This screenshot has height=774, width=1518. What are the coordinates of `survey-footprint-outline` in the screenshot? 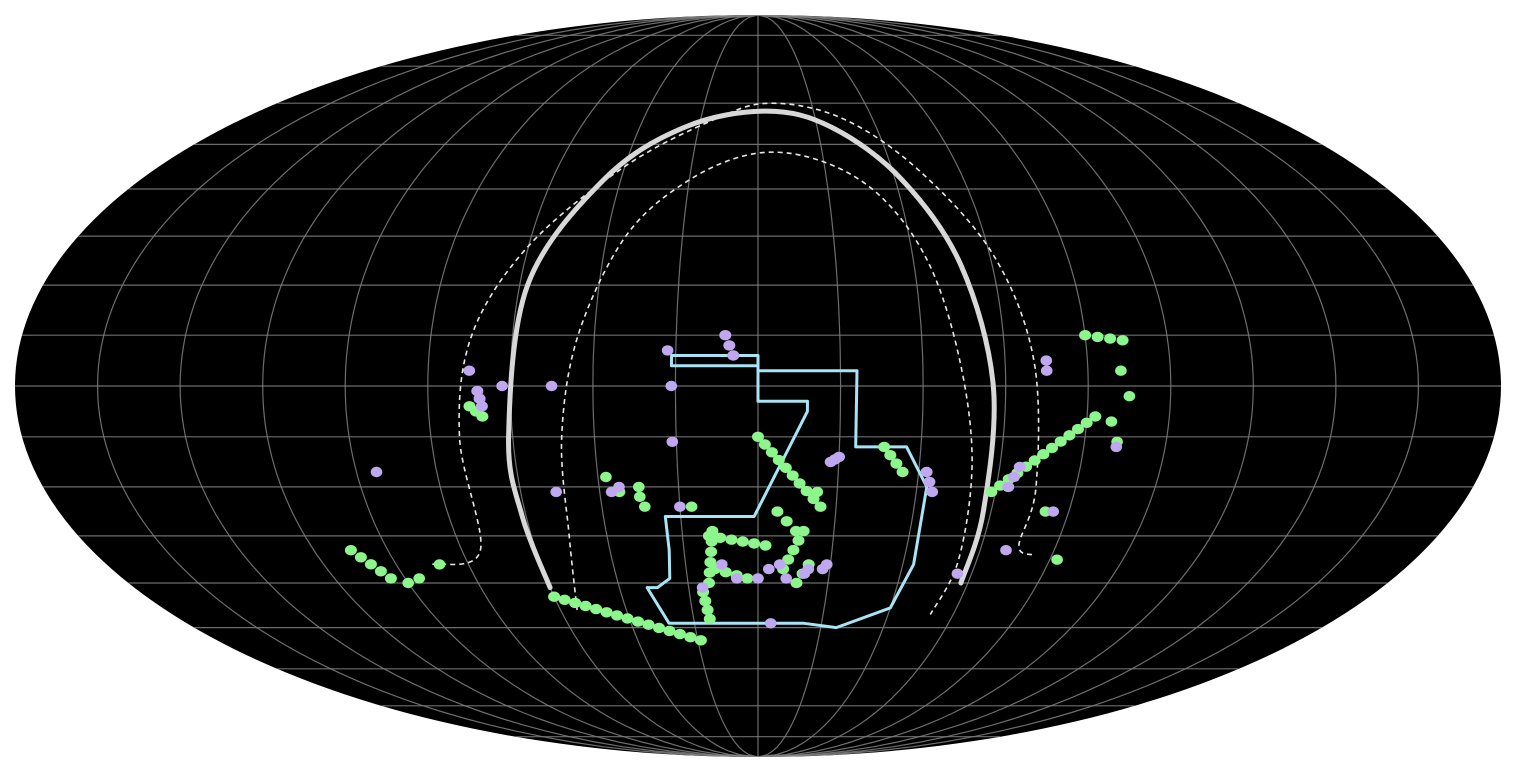 It's located at (787, 492).